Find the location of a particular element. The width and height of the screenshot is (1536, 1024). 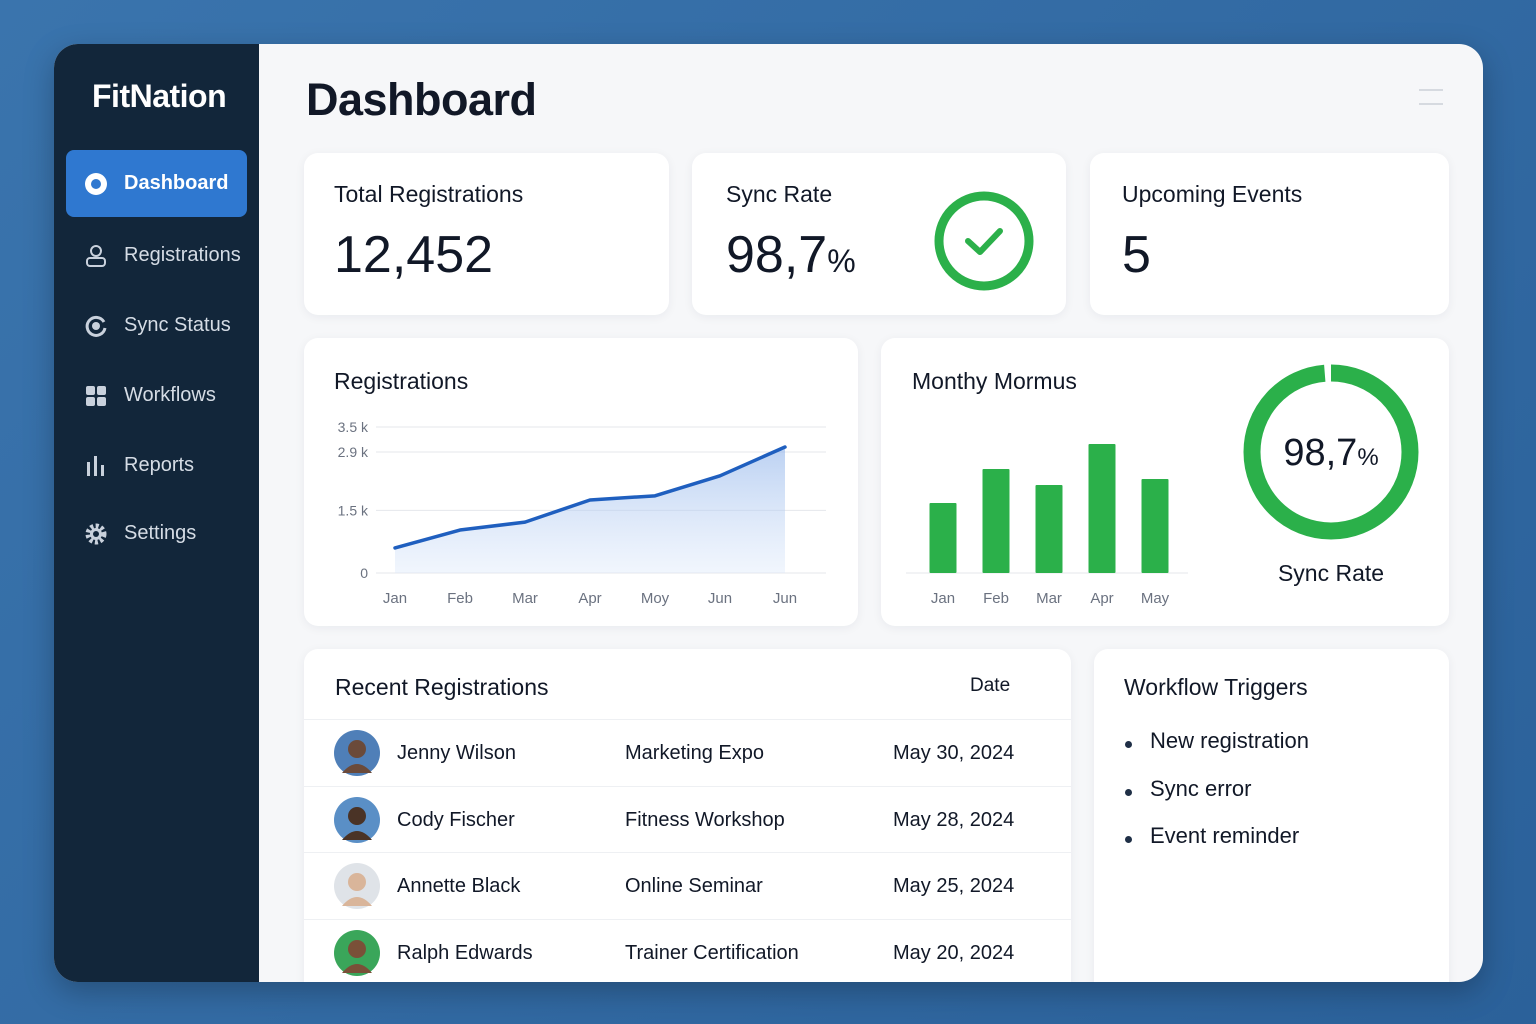

name: Cody Fischer is located at coordinates (456, 819).